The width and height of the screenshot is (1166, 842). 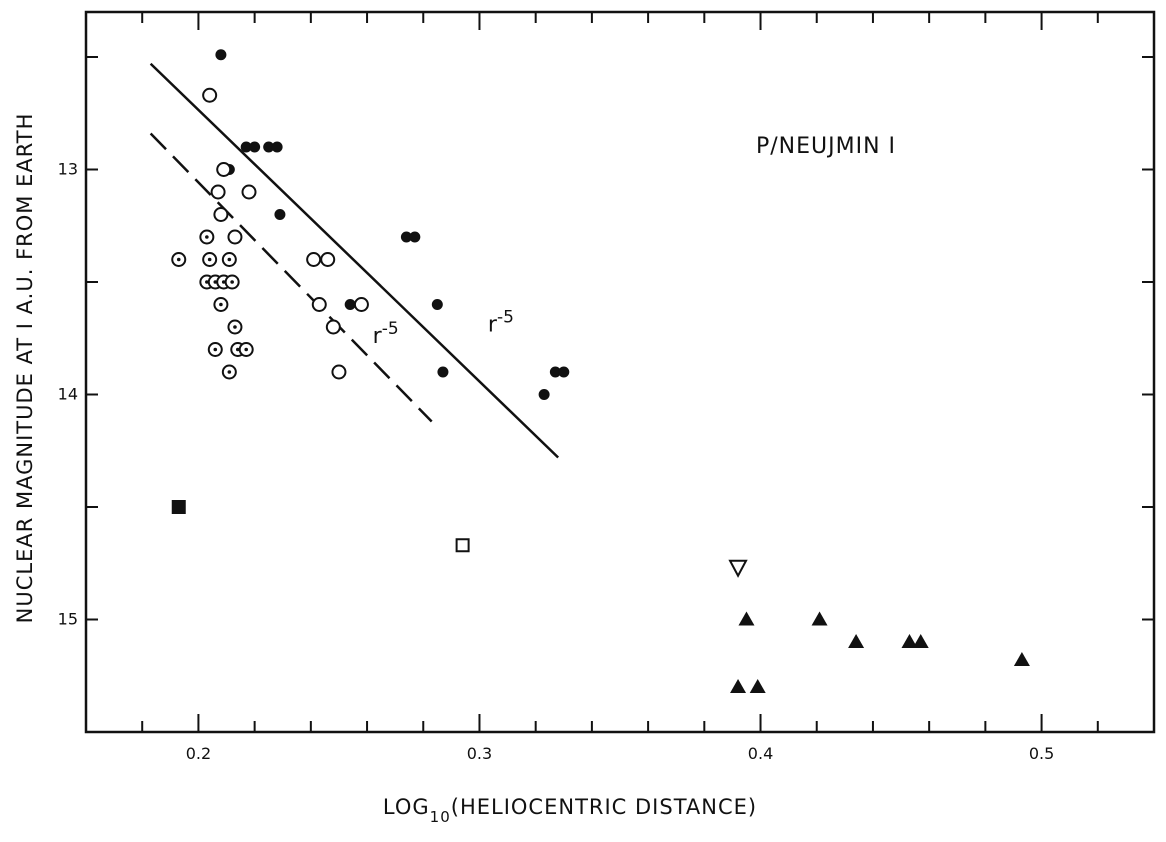 I want to click on solid-line-label-base: r, so click(x=493, y=325).